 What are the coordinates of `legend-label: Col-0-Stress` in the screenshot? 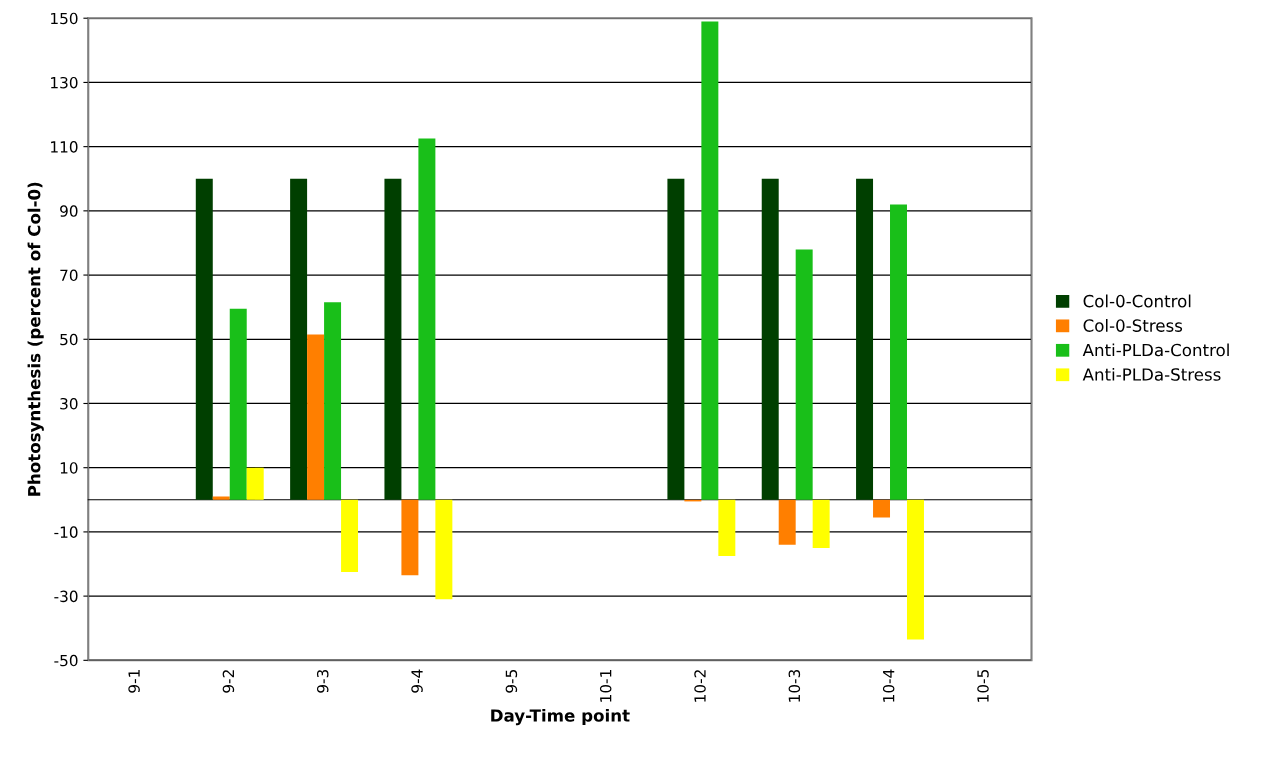 It's located at (1133, 325).